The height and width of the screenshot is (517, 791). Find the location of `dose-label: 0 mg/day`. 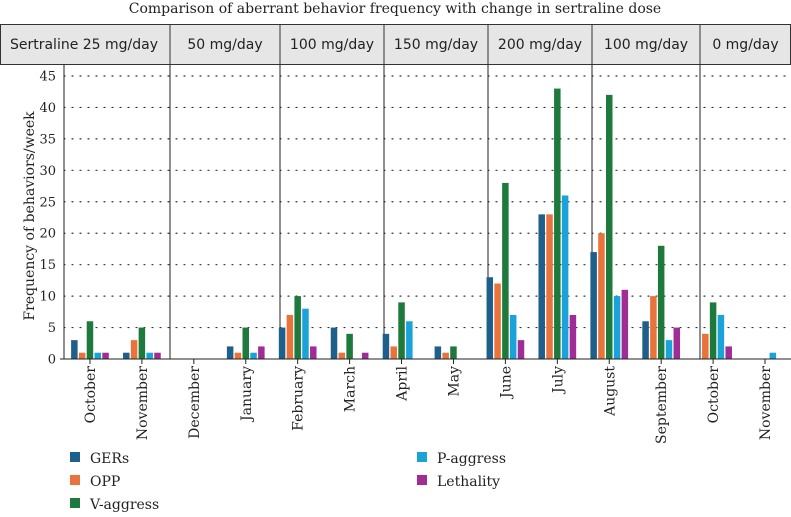

dose-label: 0 mg/day is located at coordinates (745, 45).